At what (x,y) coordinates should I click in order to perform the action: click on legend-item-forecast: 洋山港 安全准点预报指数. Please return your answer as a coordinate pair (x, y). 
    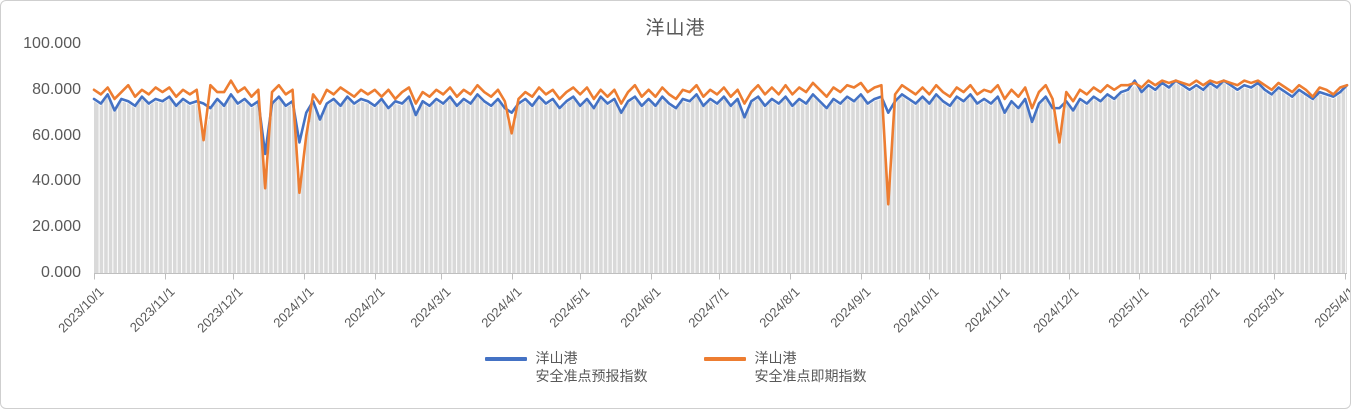
    Looking at the image, I should click on (566, 367).